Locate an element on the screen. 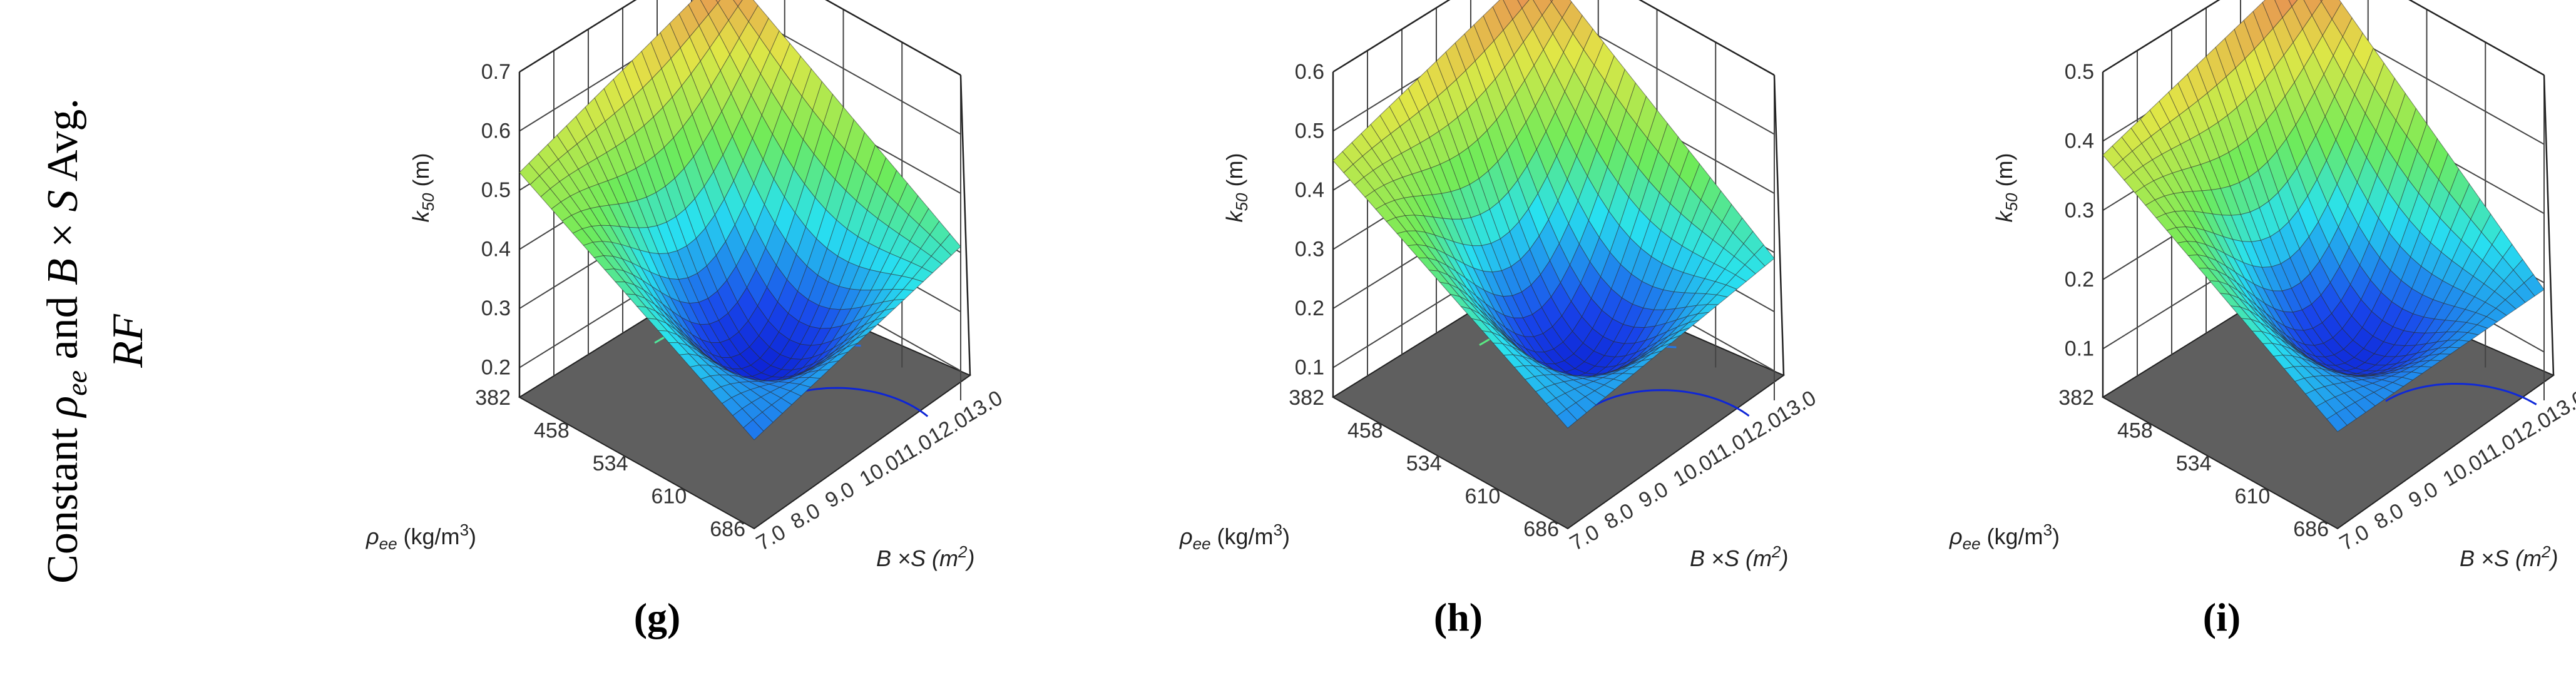  z-tick-label-h-4: 0.5 is located at coordinates (1309, 131).